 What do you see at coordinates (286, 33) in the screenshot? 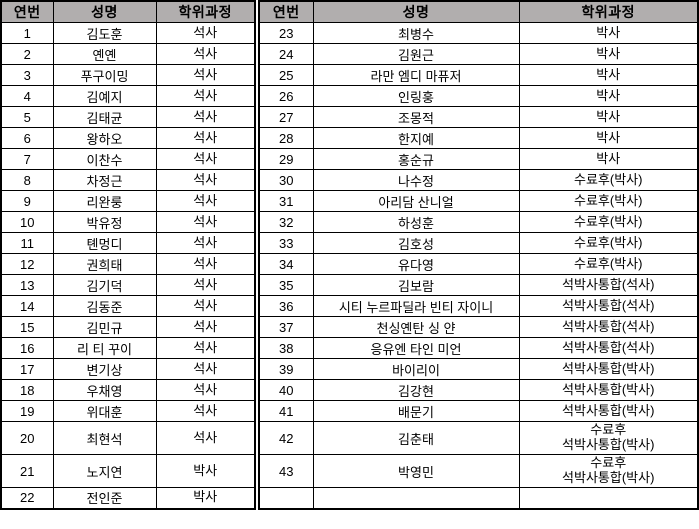
I see `cell-no: 23` at bounding box center [286, 33].